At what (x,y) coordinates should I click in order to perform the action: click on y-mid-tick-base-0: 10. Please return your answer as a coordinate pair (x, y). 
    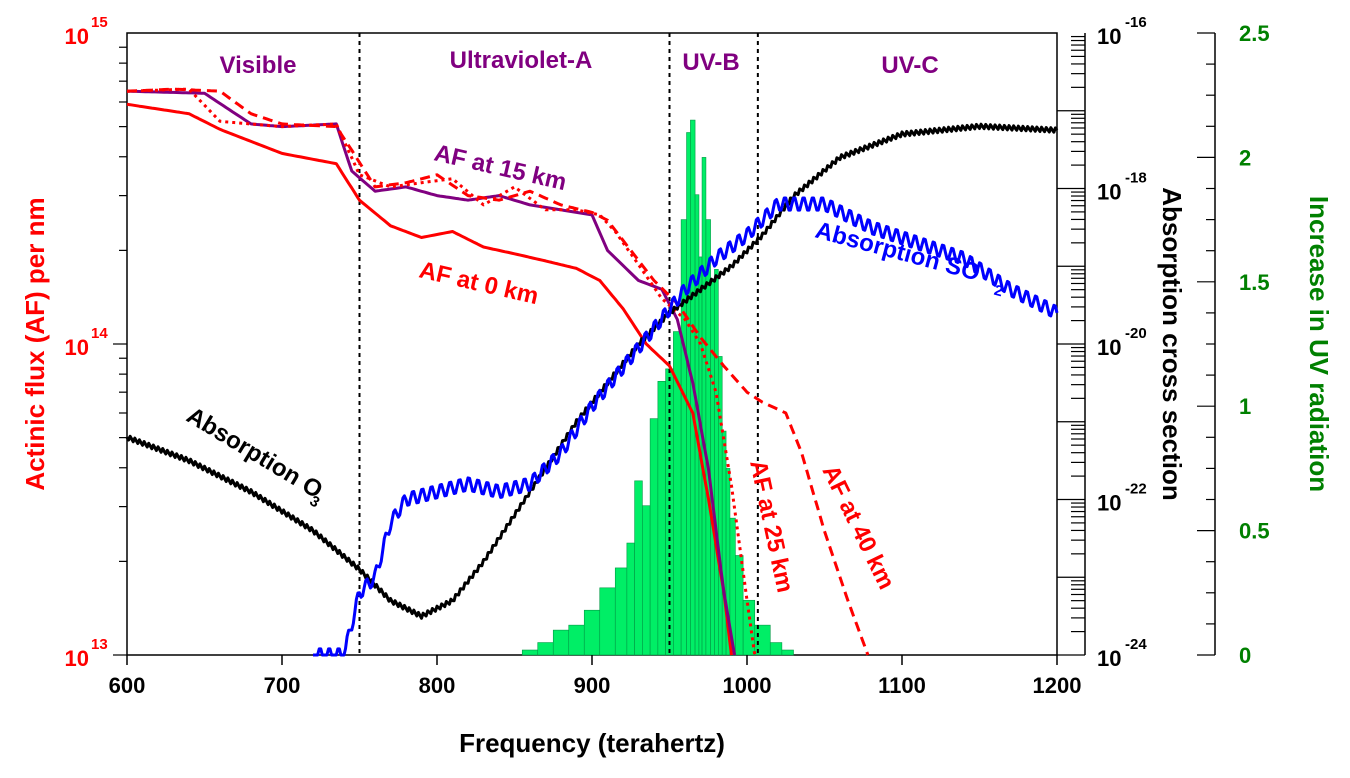
    Looking at the image, I should click on (1109, 36).